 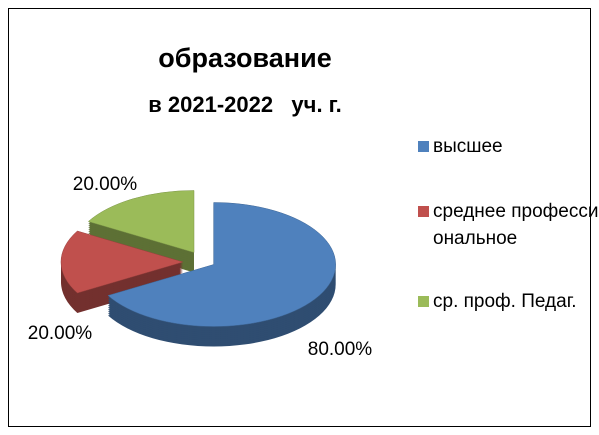 What do you see at coordinates (245, 104) in the screenshot?
I see `chart-subtitle: в 2021-2022 уч. г.` at bounding box center [245, 104].